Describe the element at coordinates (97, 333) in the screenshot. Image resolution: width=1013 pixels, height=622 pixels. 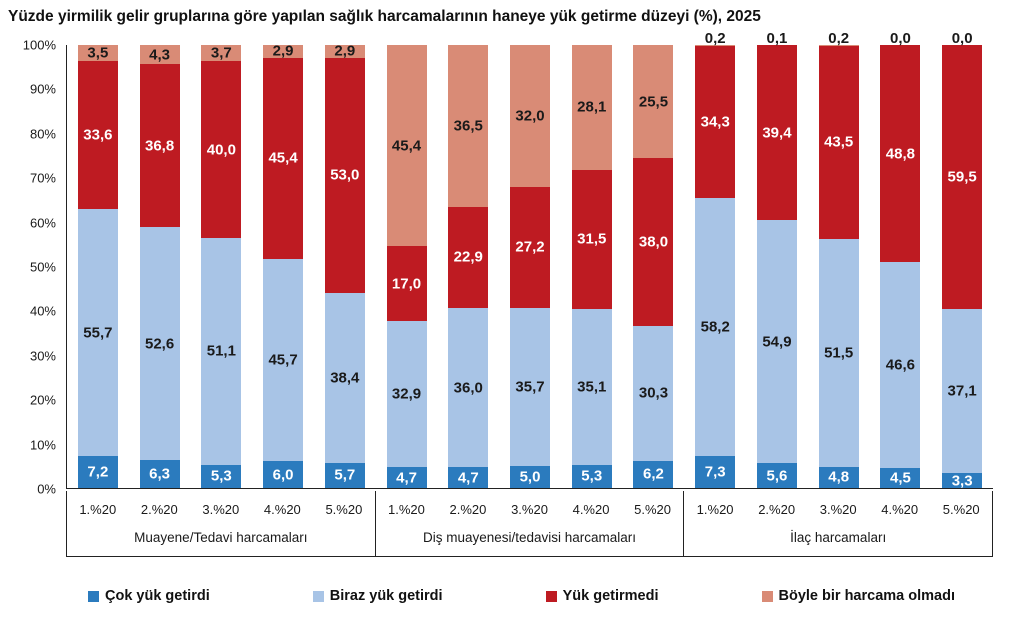
I see `bar-segment: 55,7` at that location.